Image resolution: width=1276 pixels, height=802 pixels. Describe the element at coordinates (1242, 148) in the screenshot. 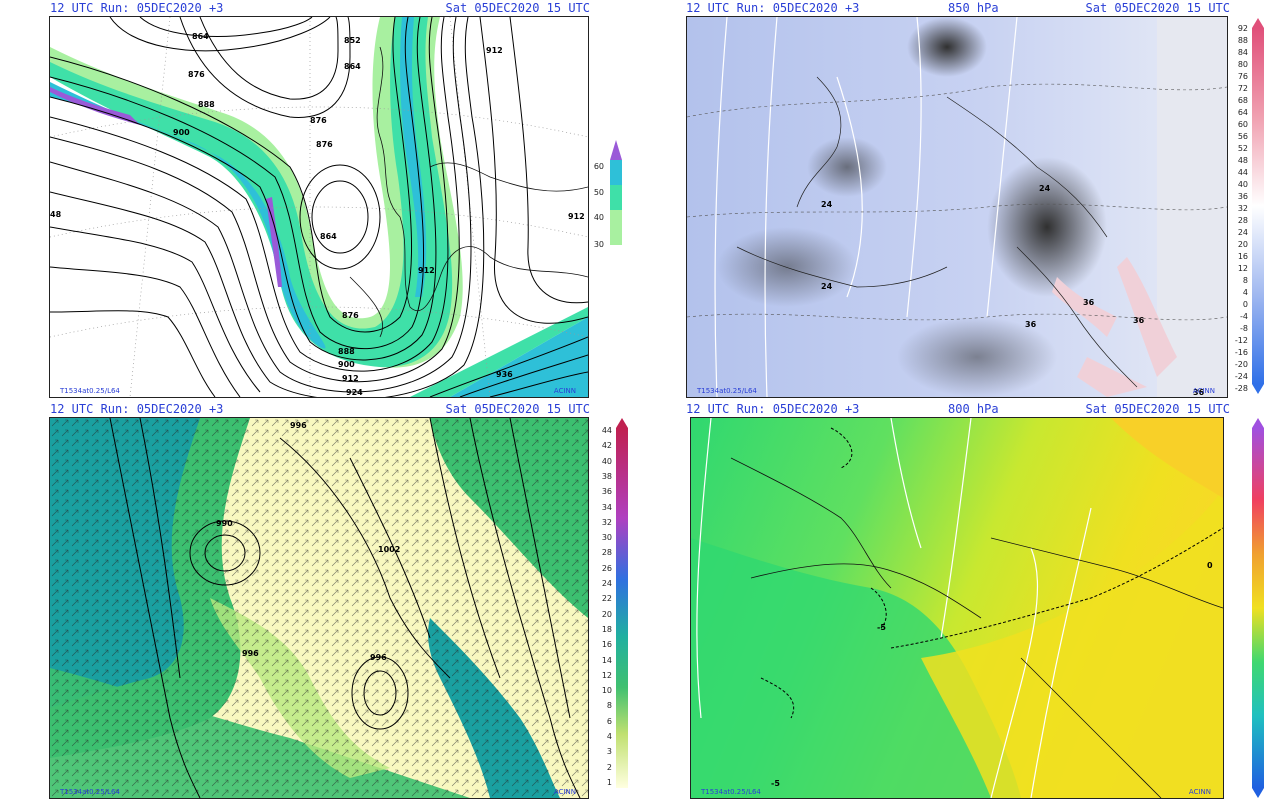

I see `colorbar-label: 52` at that location.